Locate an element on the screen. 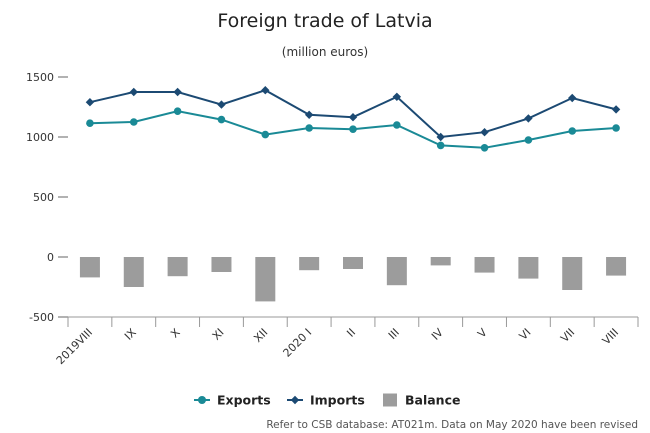 Image resolution: width=650 pixels, height=433 pixels. x-tick-label: IX is located at coordinates (130, 334).